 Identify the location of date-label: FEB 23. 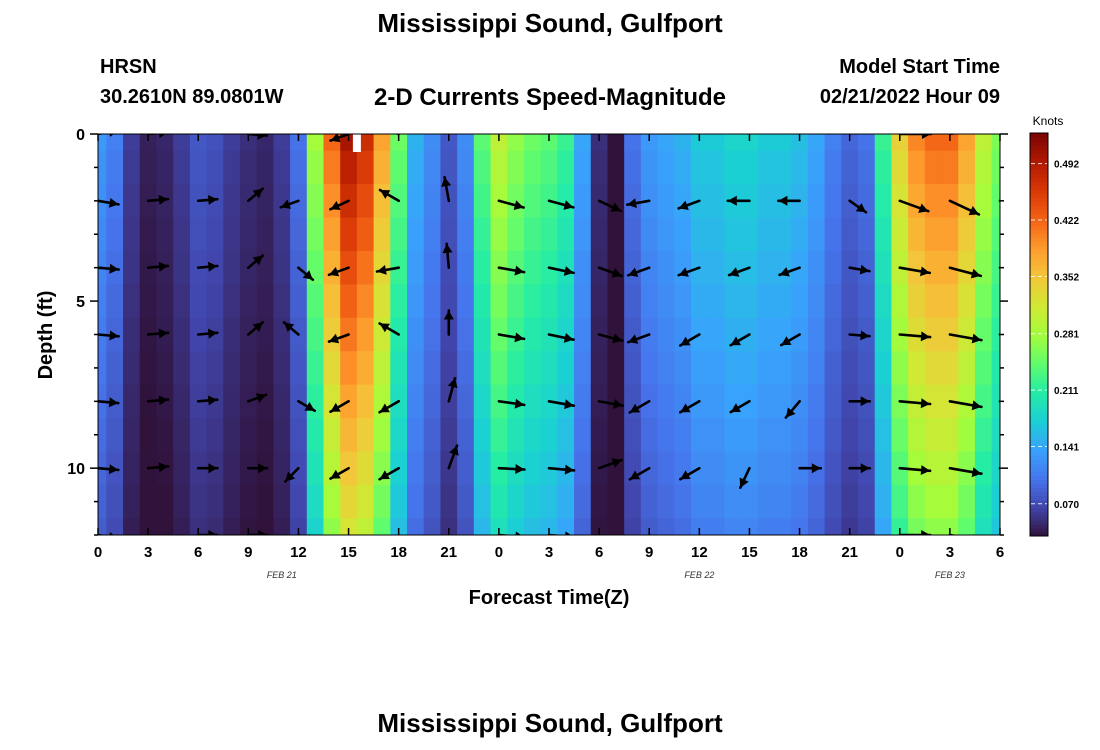
(950, 575).